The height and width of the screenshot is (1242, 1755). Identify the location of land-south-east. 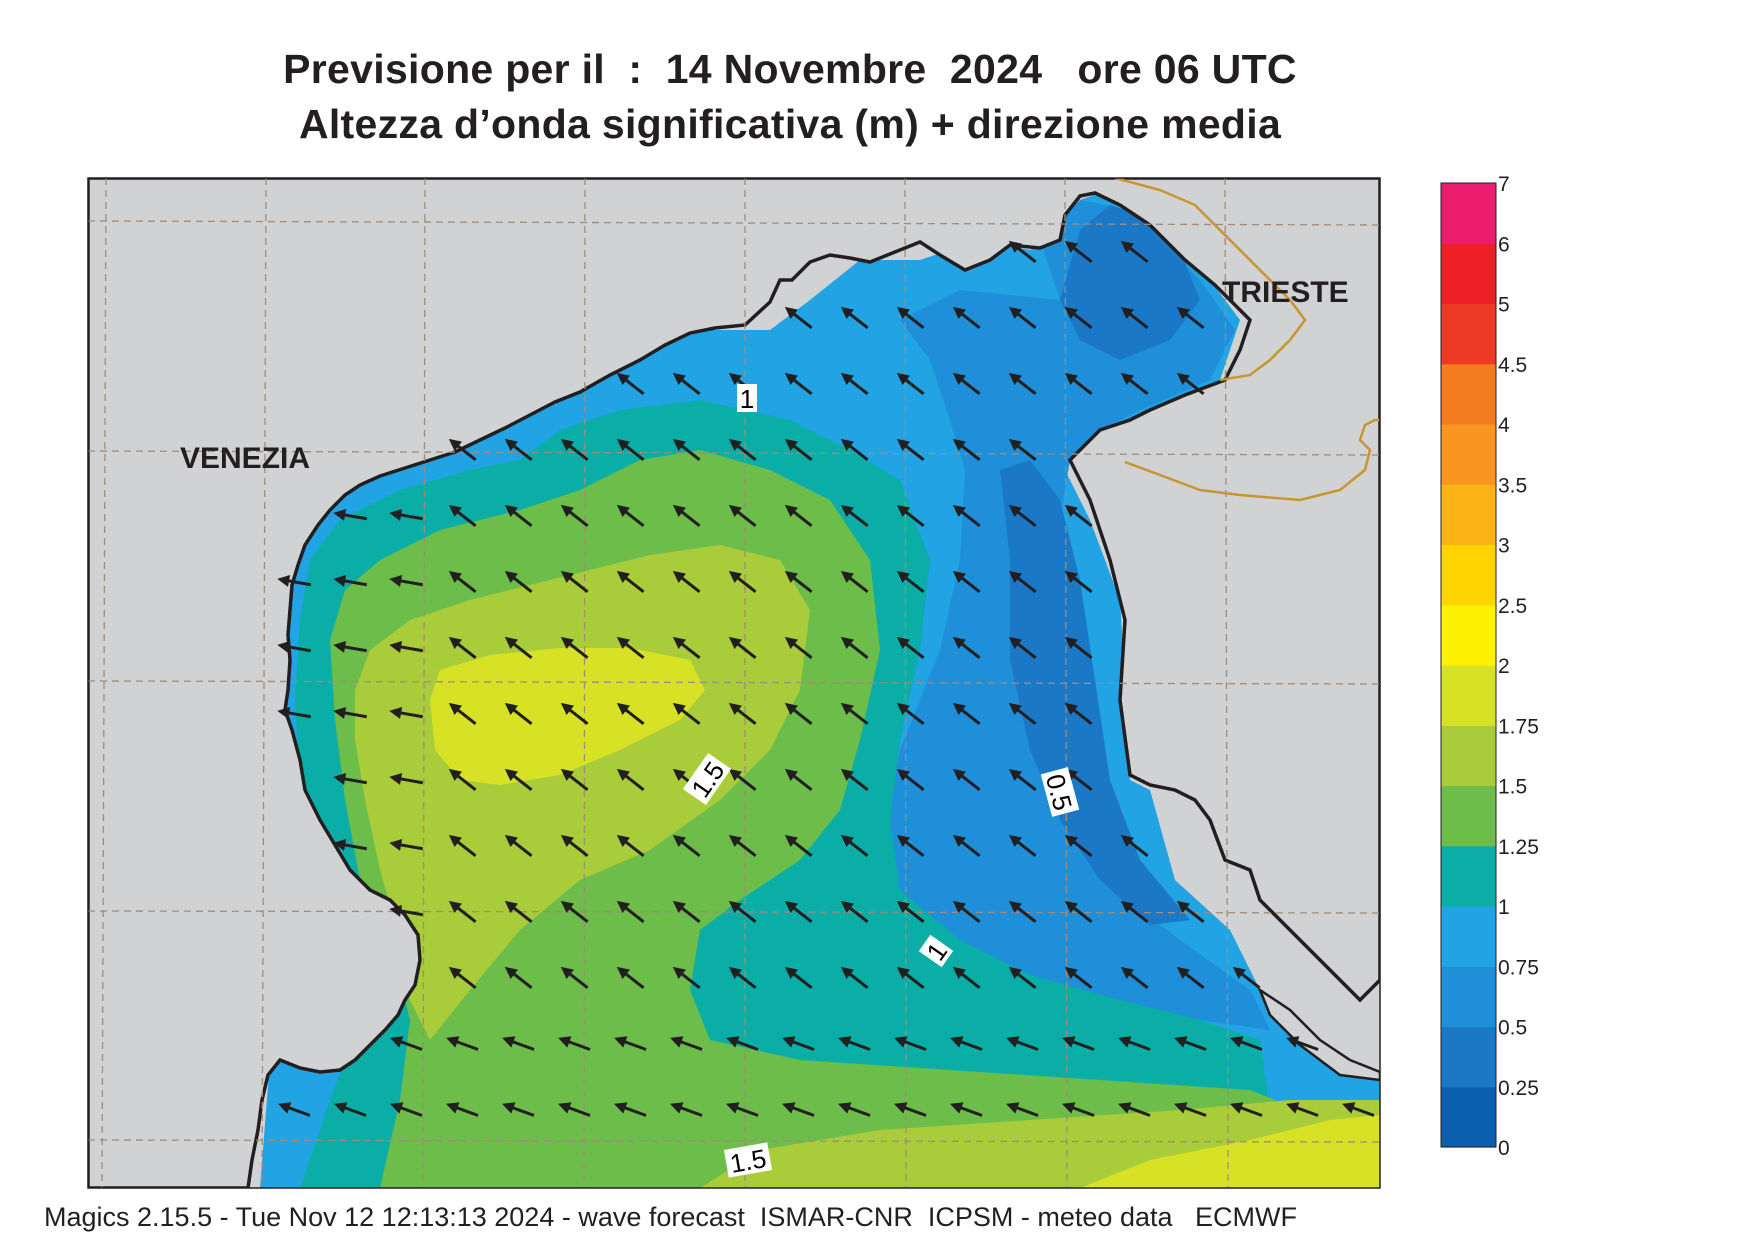
(1318, 1034).